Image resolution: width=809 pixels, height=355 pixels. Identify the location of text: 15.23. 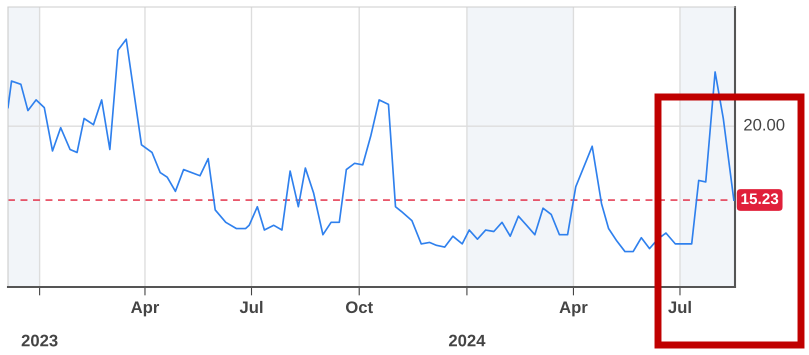
(760, 198).